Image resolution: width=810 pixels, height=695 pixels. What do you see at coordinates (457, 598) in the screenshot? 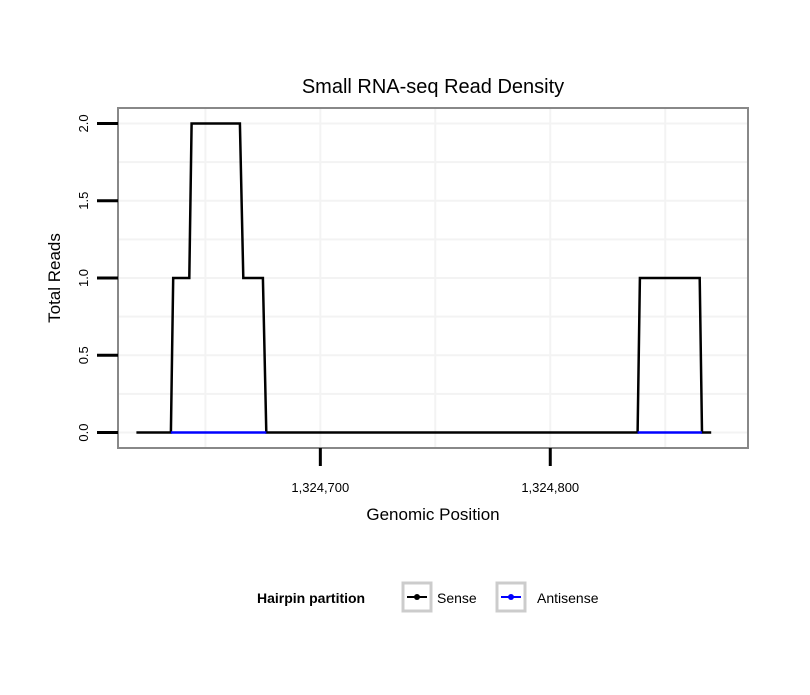
I see `legend-label-sense: Sense` at bounding box center [457, 598].